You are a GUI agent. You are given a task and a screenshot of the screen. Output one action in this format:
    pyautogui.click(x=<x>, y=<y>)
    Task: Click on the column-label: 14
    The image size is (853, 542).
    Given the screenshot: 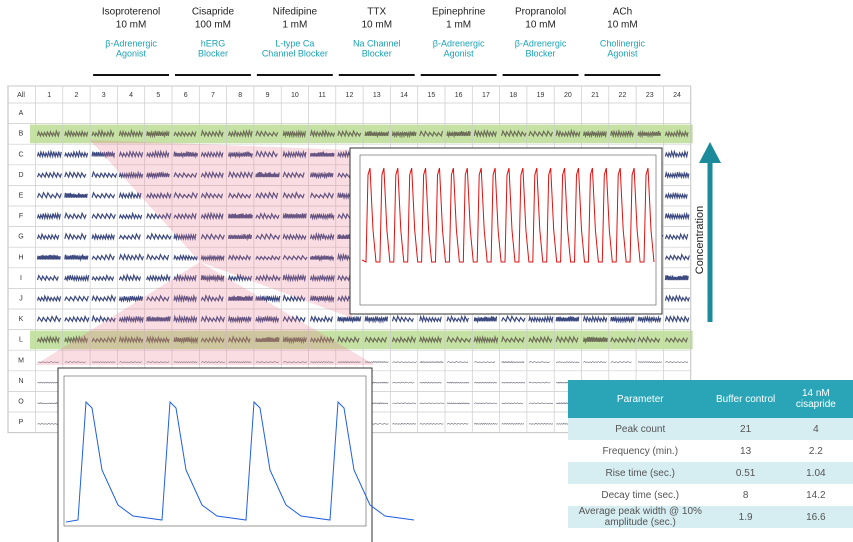 What is the action you would take?
    pyautogui.click(x=404, y=95)
    